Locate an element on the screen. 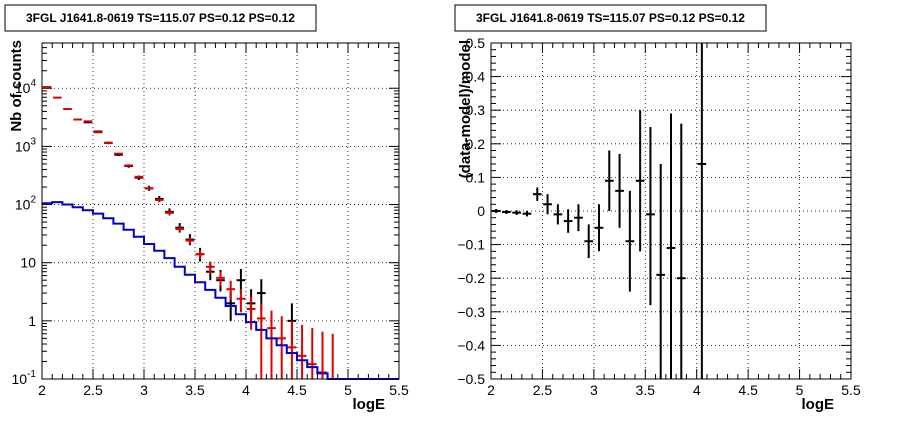  y-axis-title: Nb of counts is located at coordinates (16, 86).